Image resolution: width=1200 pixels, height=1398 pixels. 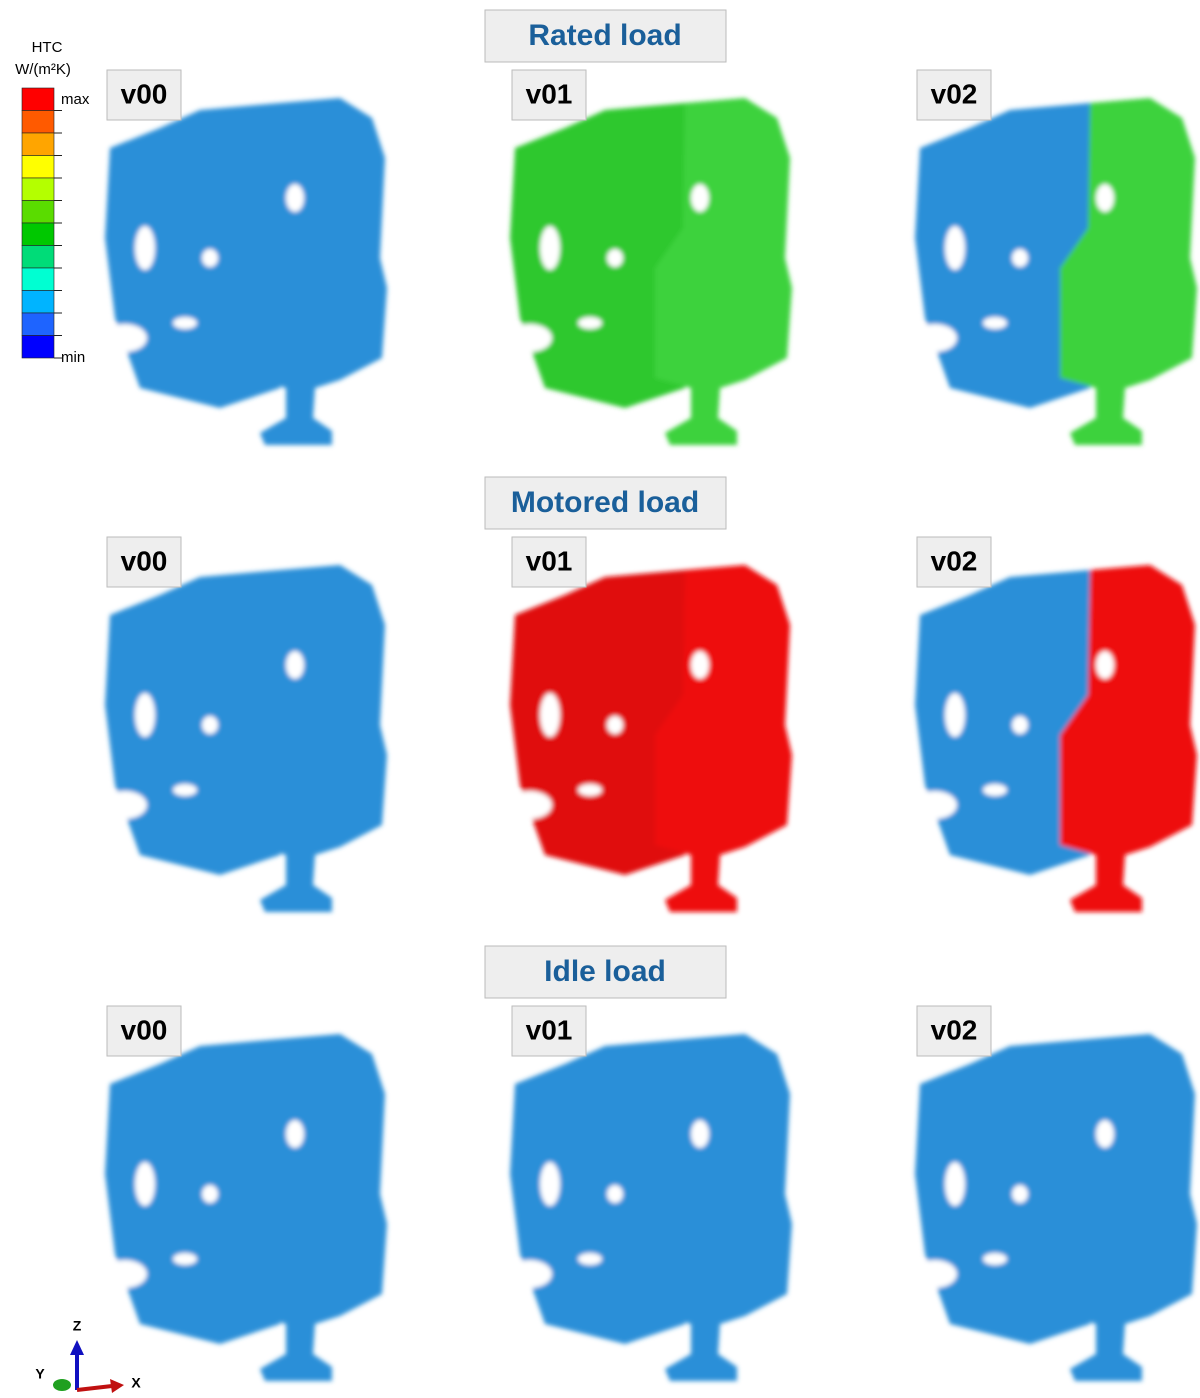 I want to click on legend-min: min, so click(x=73, y=357).